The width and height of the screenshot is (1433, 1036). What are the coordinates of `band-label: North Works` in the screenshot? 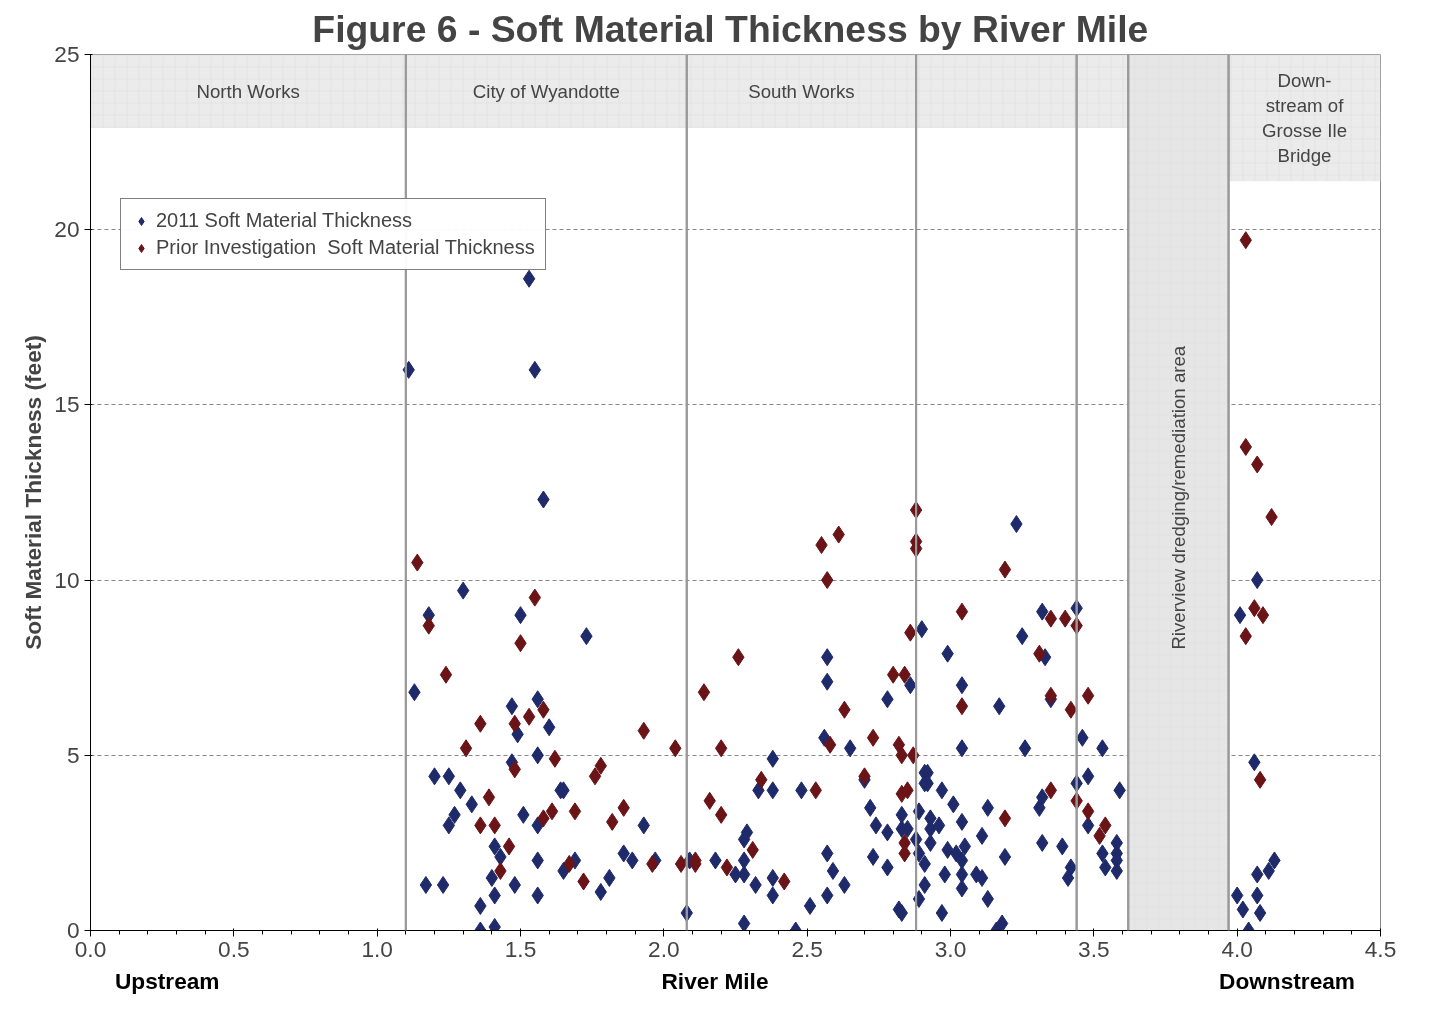 It's located at (248, 91).